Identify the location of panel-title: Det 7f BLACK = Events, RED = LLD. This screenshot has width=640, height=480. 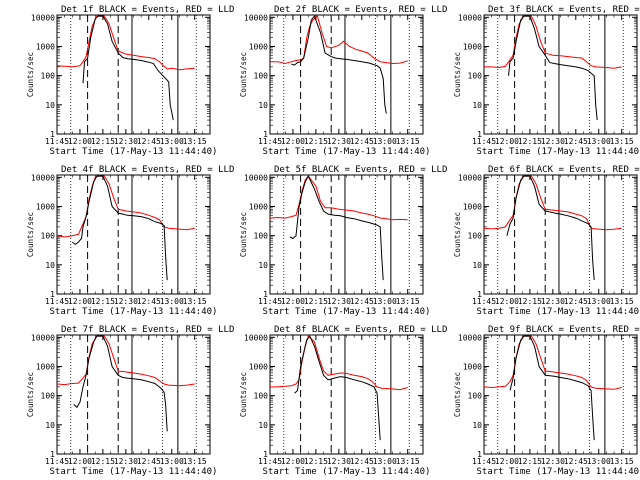
(147, 330).